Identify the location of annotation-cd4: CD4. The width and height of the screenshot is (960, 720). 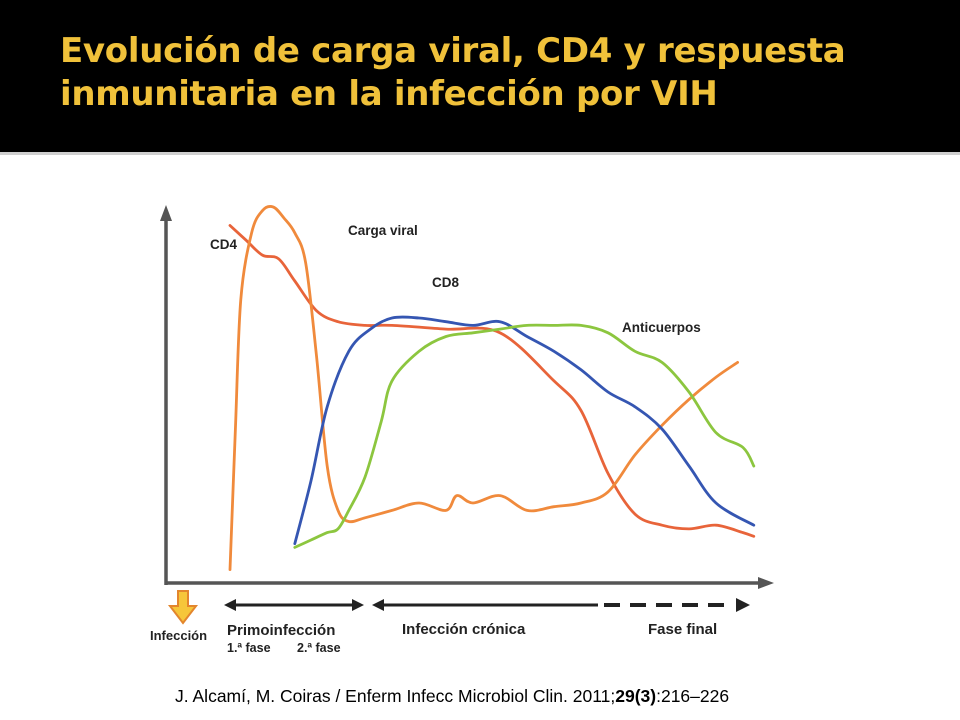
(223, 244).